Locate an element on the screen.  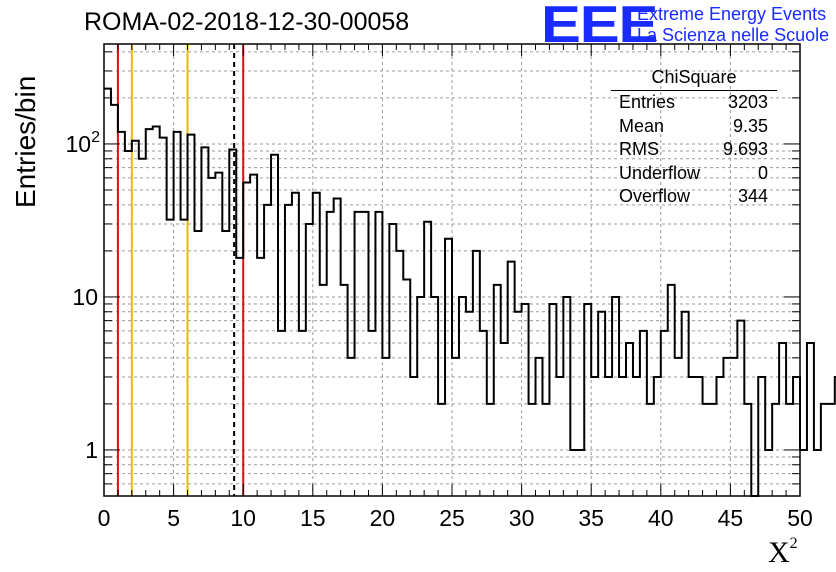
stats-value: 344 is located at coordinates (752, 196).